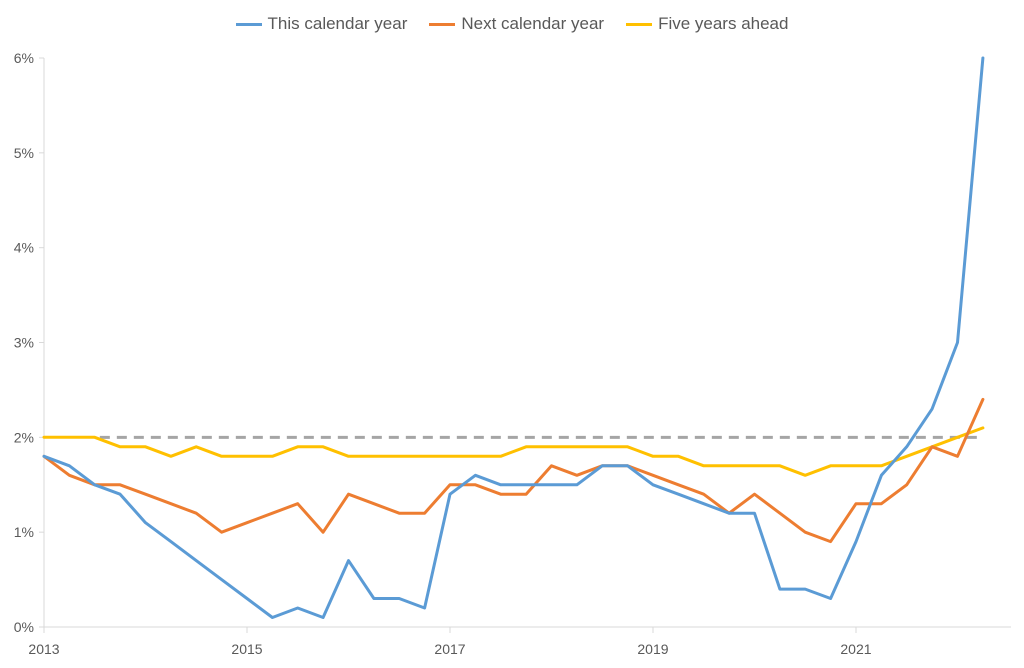 This screenshot has width=1024, height=668. I want to click on y-tick-label: 0%, so click(24, 627).